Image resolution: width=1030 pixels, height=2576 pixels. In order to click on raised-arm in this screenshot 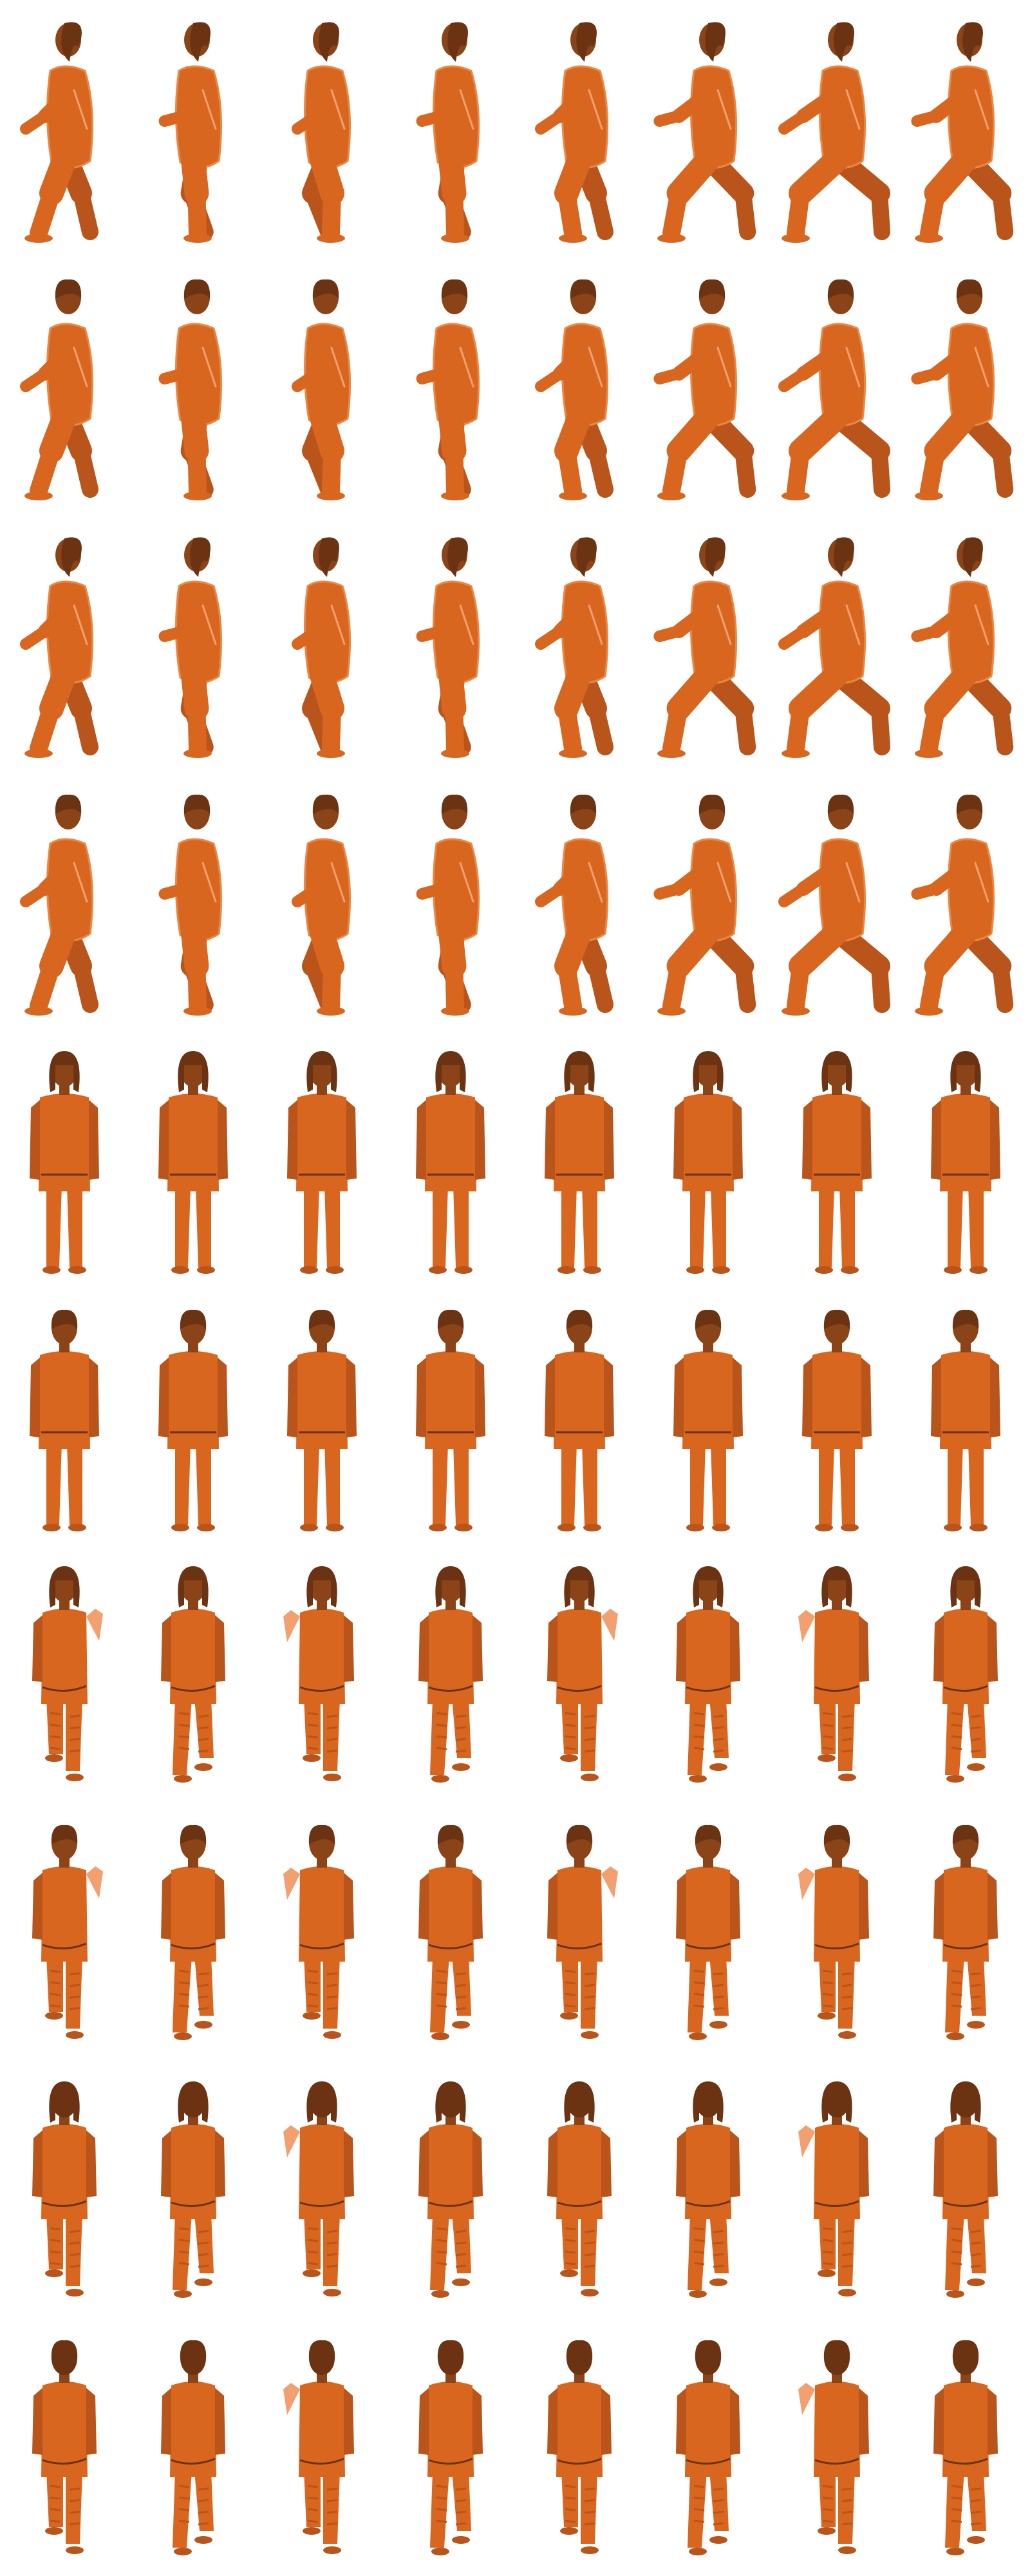, I will do `click(291, 1884)`.